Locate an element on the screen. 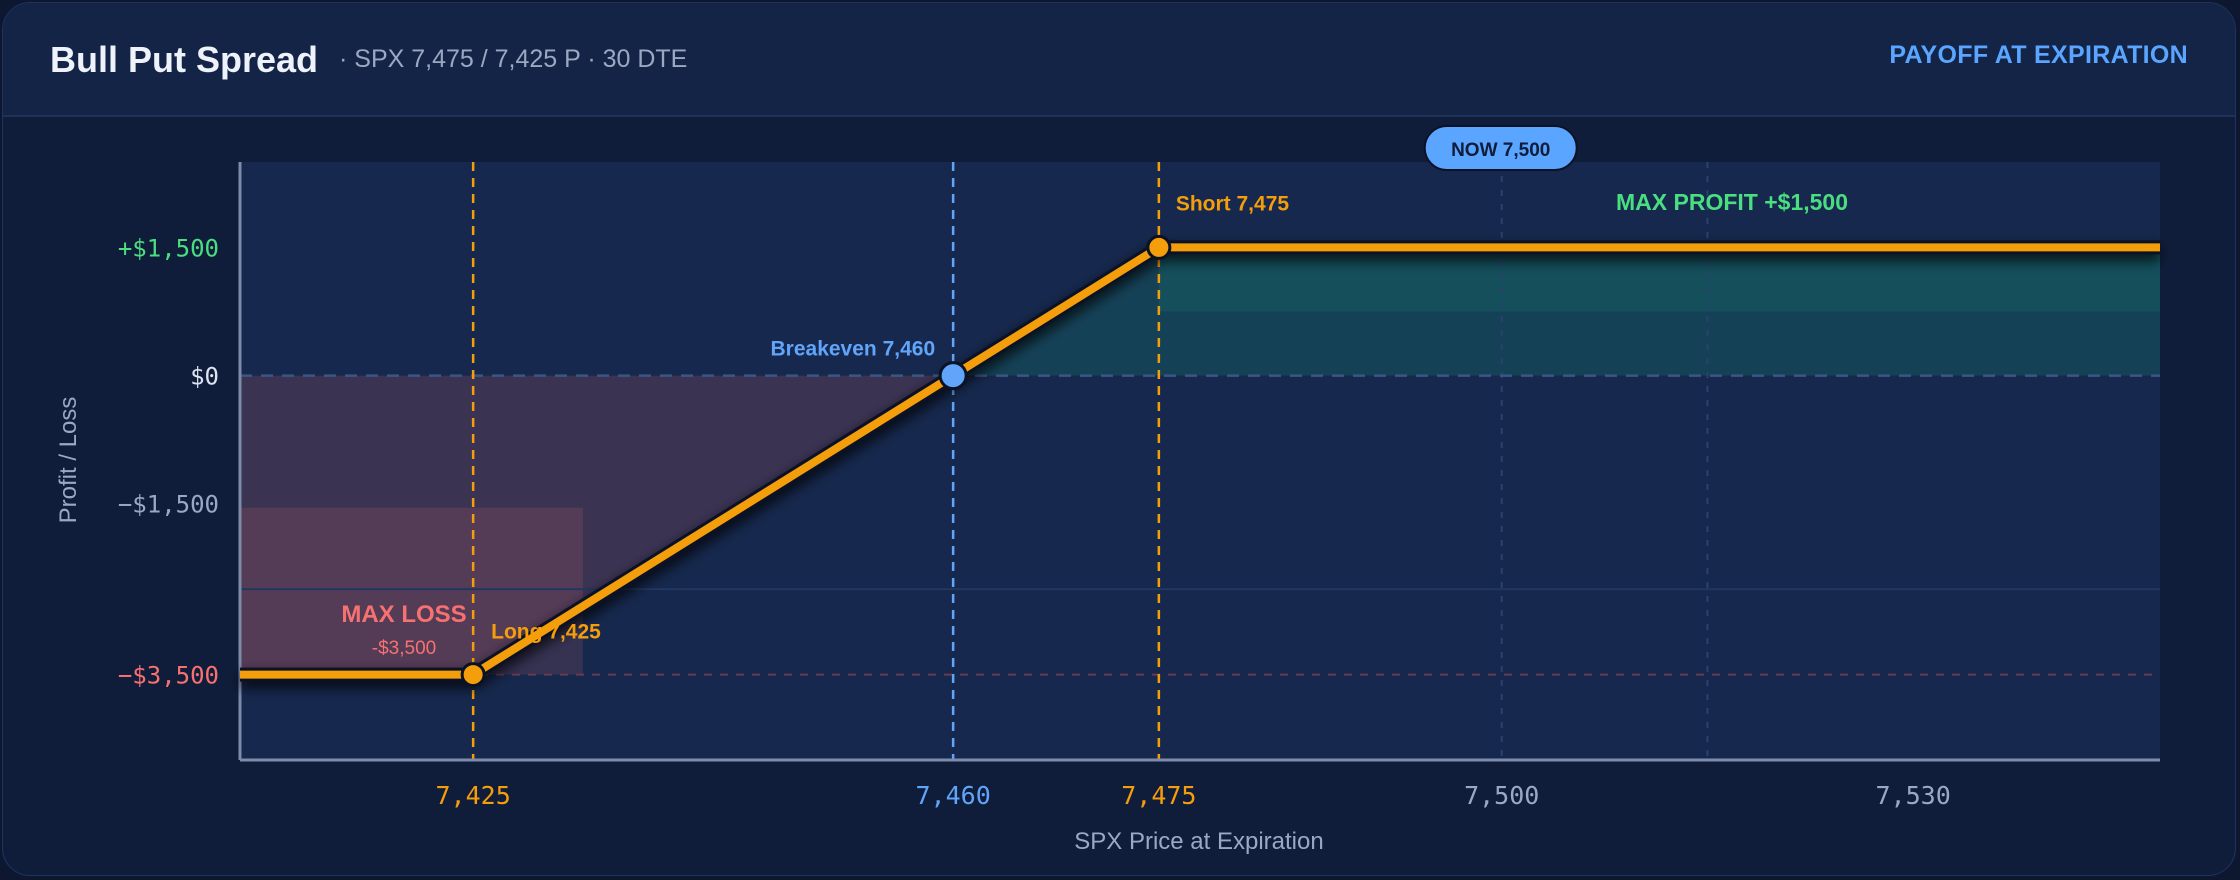 The image size is (2240, 880). breakeven-label: Breakeven 7,460 is located at coordinates (853, 349).